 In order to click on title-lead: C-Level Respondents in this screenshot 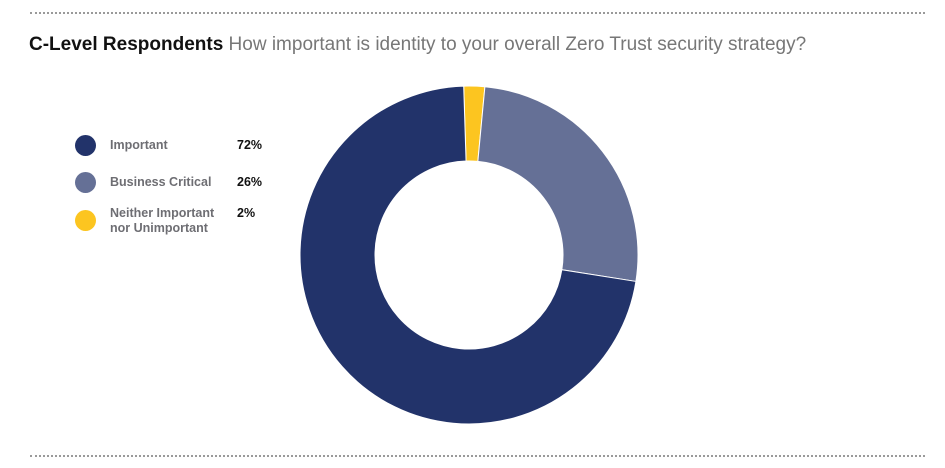, I will do `click(126, 44)`.